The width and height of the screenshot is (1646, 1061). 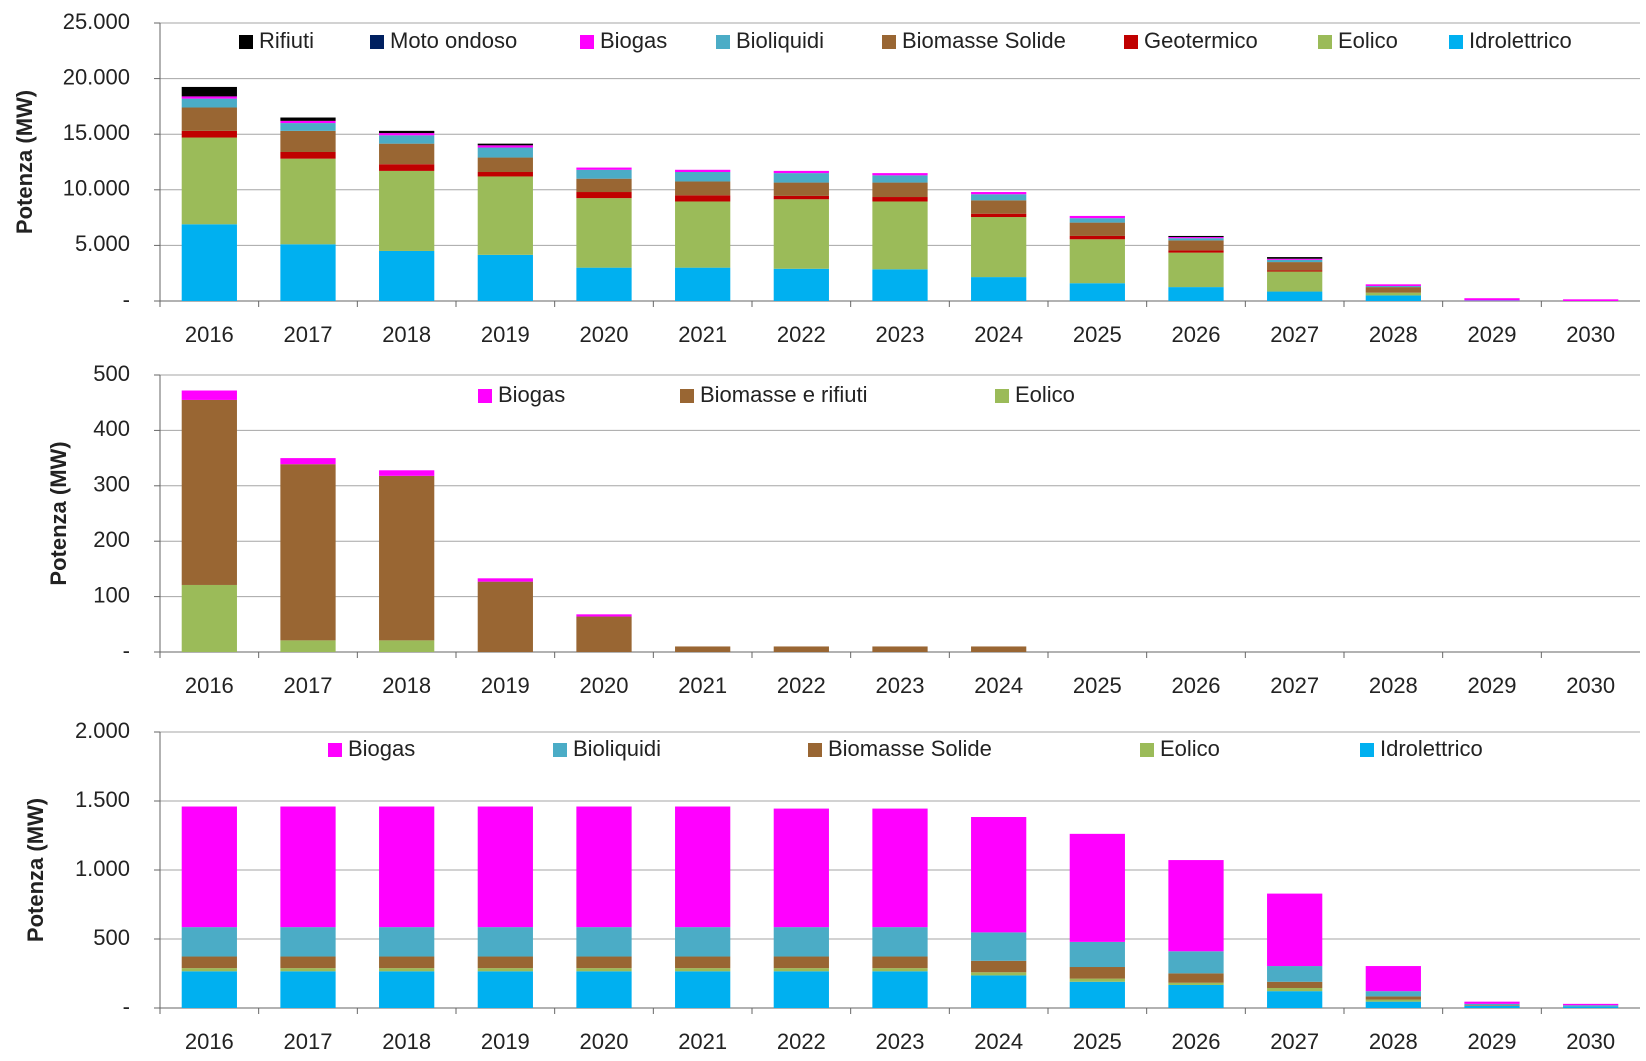 I want to click on y-tick-label: 400, so click(x=111, y=428).